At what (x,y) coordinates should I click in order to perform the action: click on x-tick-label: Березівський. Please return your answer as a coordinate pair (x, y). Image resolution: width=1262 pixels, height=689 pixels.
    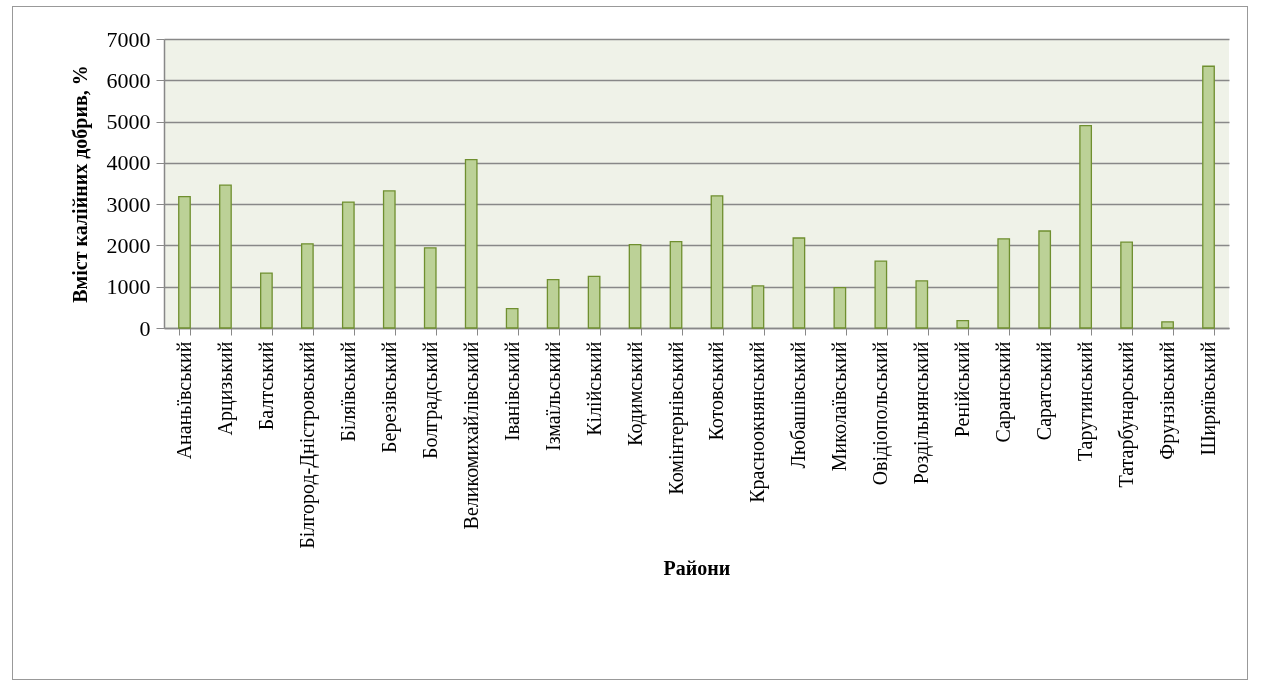
    Looking at the image, I should click on (389, 397).